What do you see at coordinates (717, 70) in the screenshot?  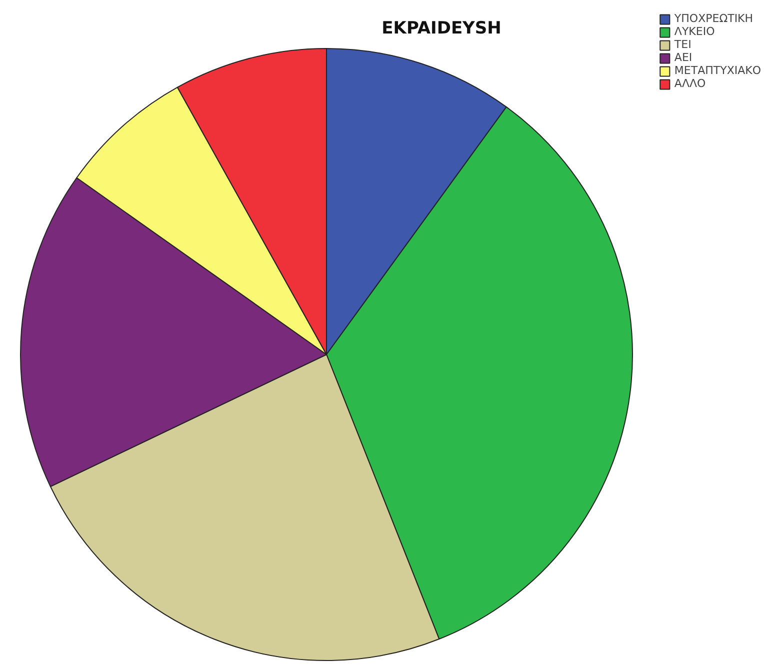 I see `legend-label: ΜΕΤΑΠΤΥΧΙΑΚΟ` at bounding box center [717, 70].